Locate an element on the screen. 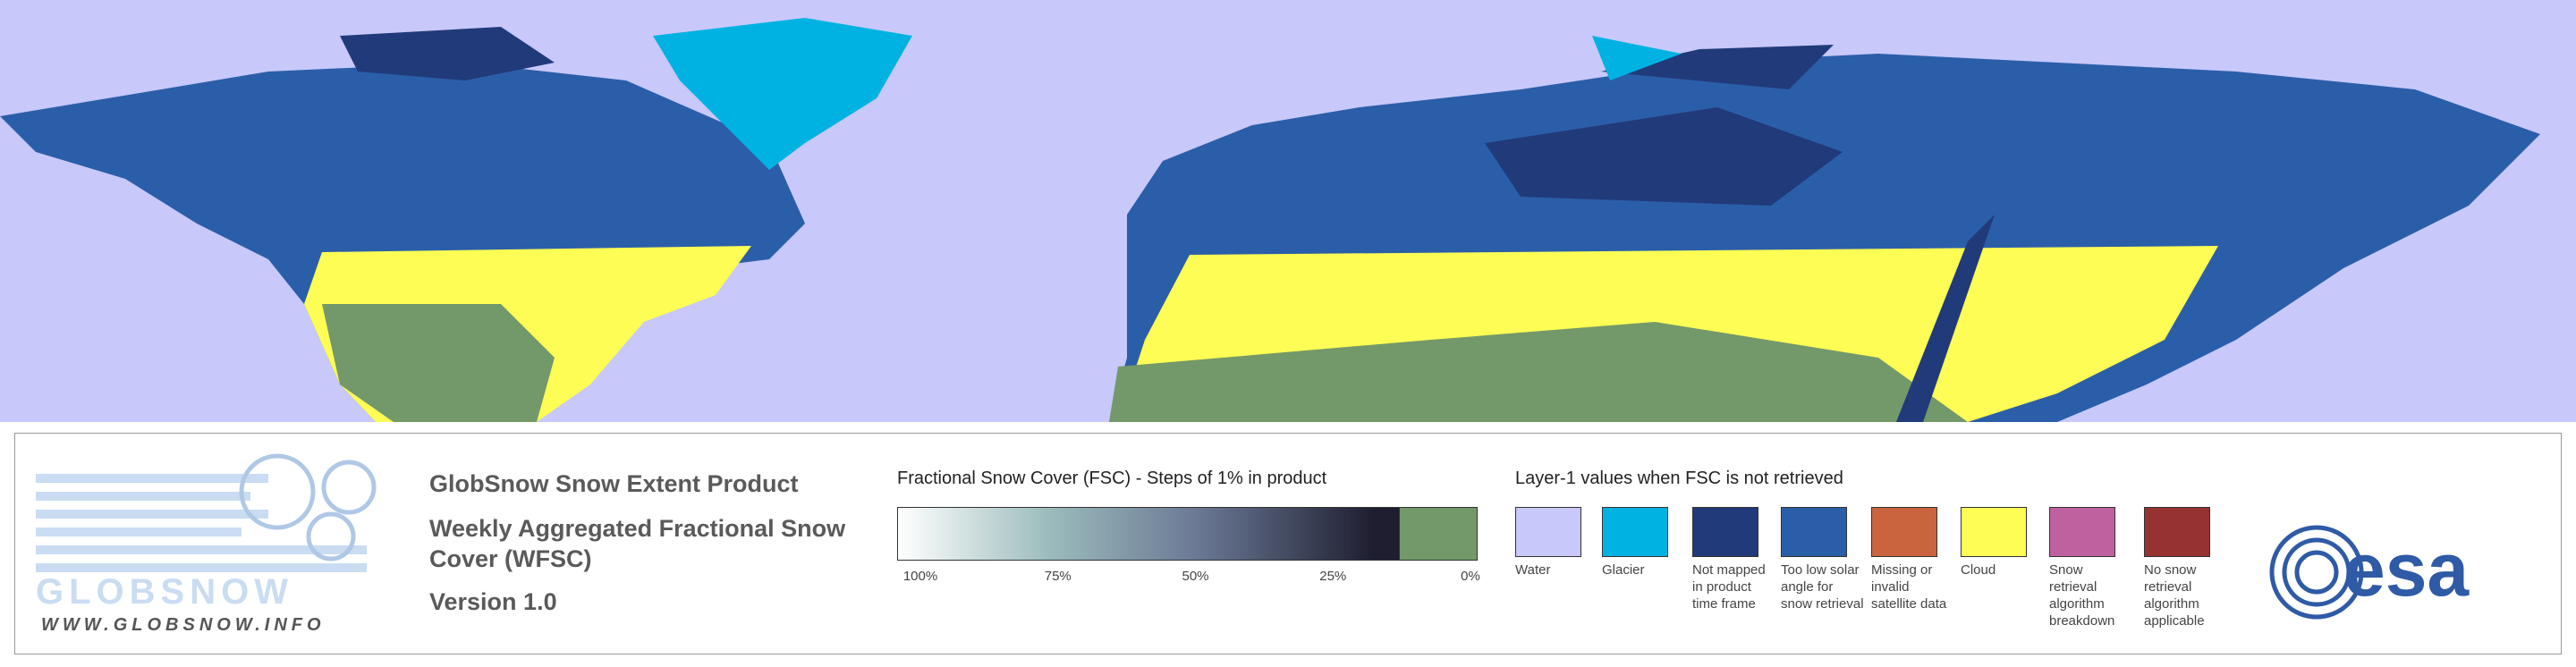 Image resolution: width=2576 pixels, height=667 pixels. fsc-zero-swatch is located at coordinates (1438, 534).